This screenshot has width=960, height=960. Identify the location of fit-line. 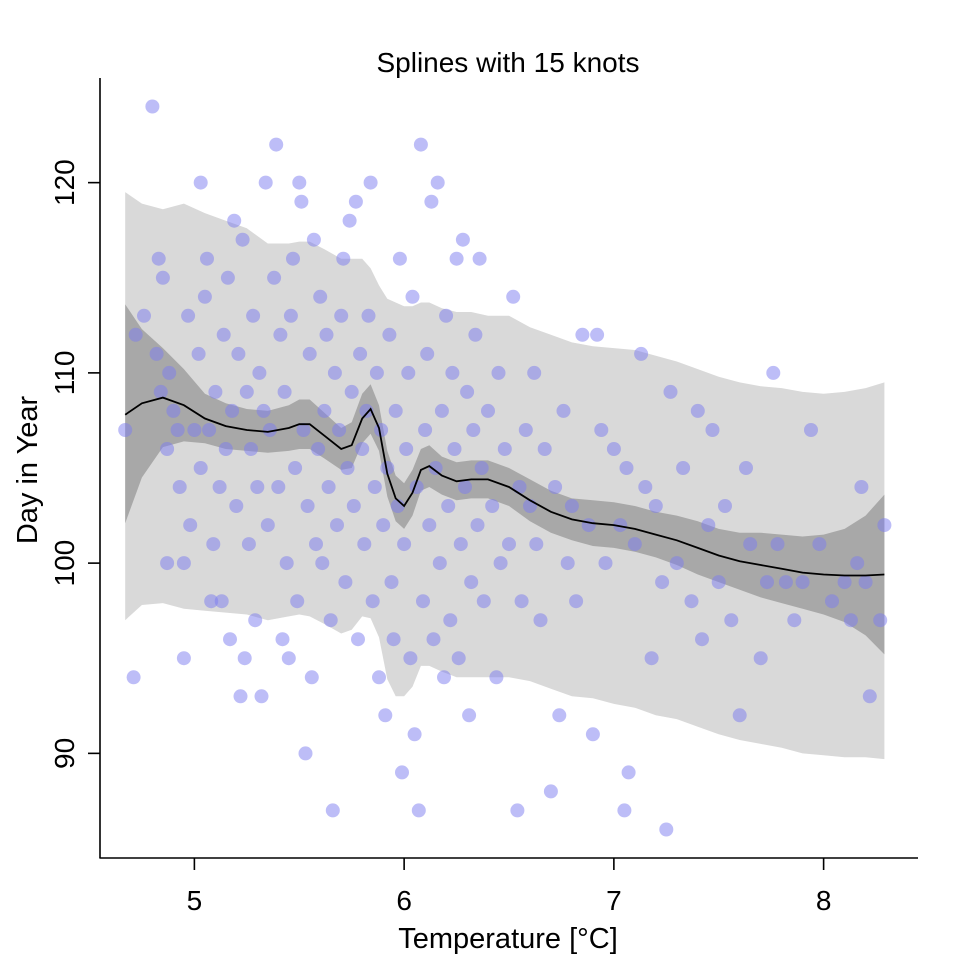
(504, 486).